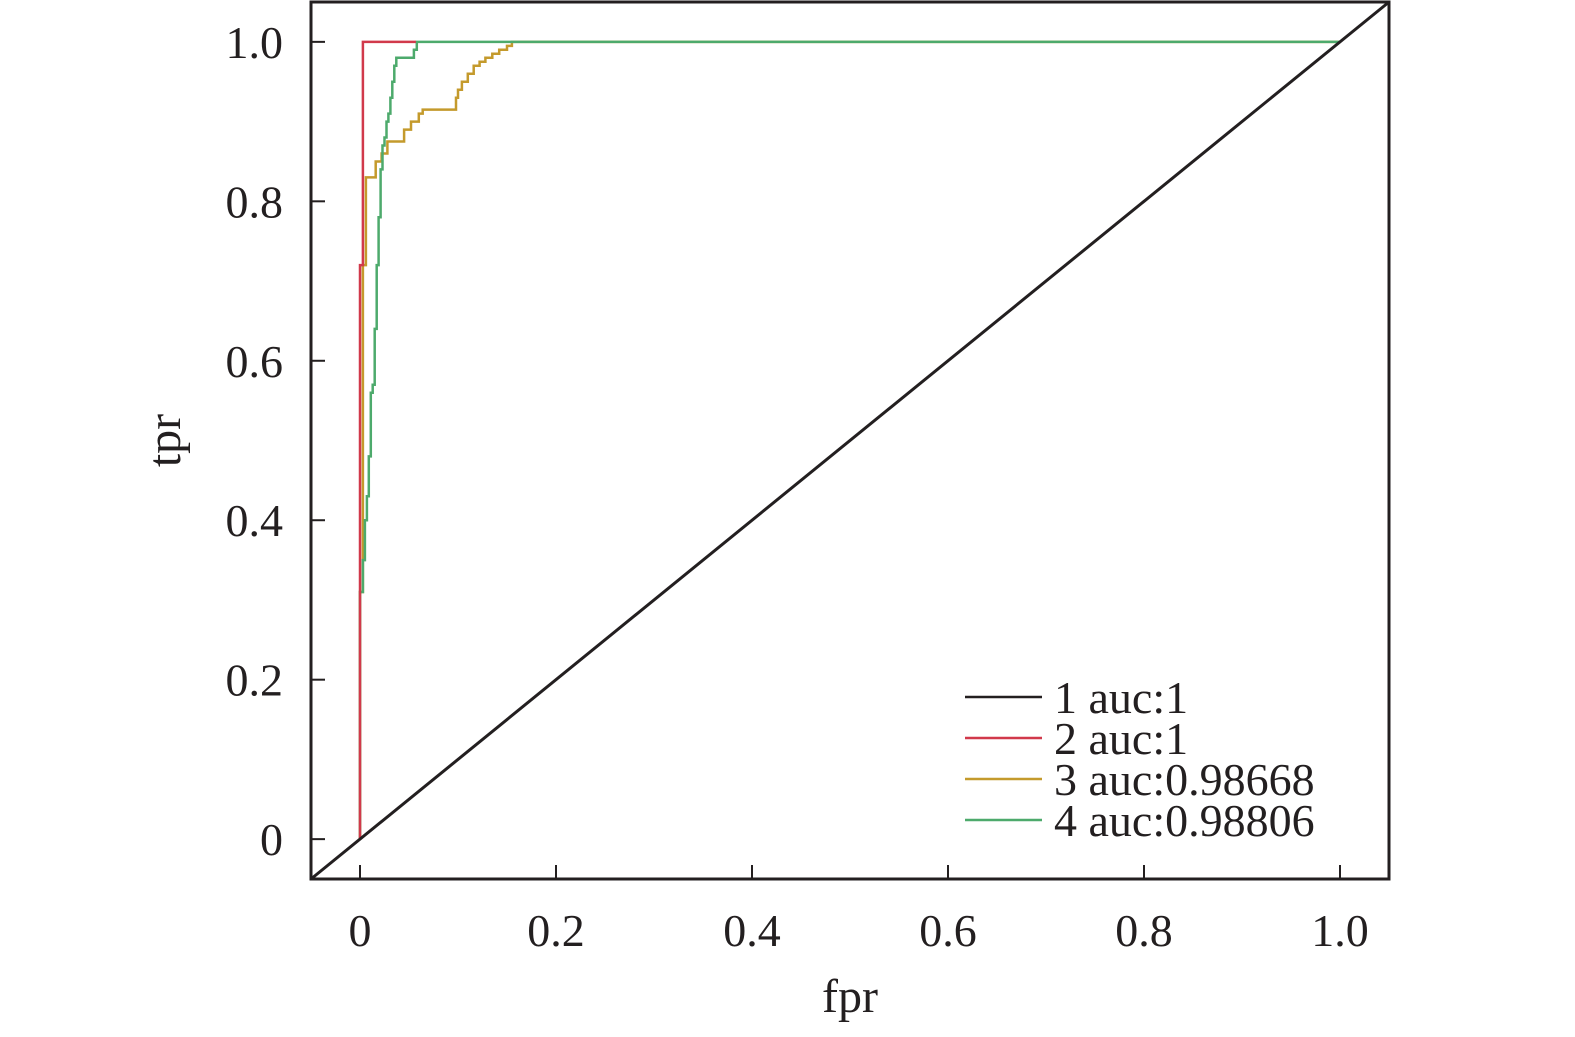 This screenshot has height=1037, width=1575. Describe the element at coordinates (1184, 820) in the screenshot. I see `legend-label-4: 4 auc:0.98806` at that location.